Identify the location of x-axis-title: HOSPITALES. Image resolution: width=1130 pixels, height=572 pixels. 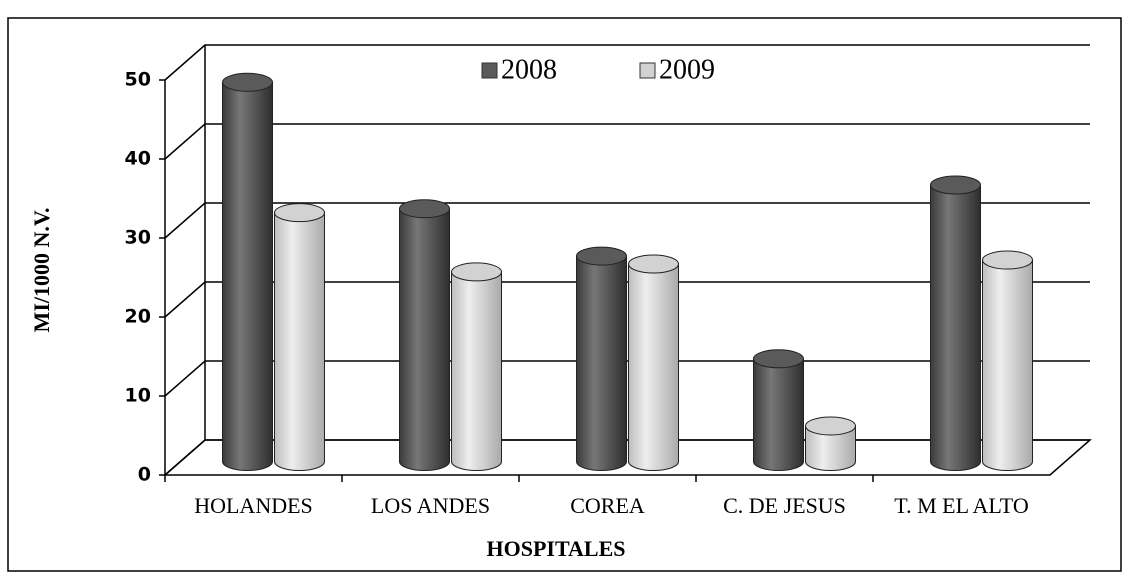
(556, 548).